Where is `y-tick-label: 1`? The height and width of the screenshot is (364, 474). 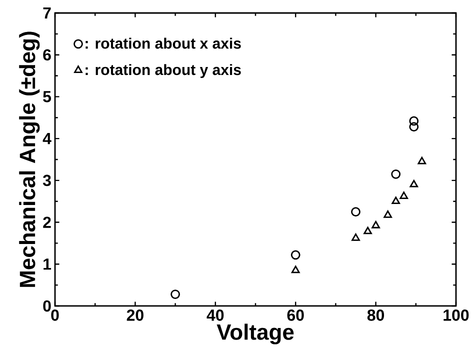 y-tick-label: 1 is located at coordinates (48, 264).